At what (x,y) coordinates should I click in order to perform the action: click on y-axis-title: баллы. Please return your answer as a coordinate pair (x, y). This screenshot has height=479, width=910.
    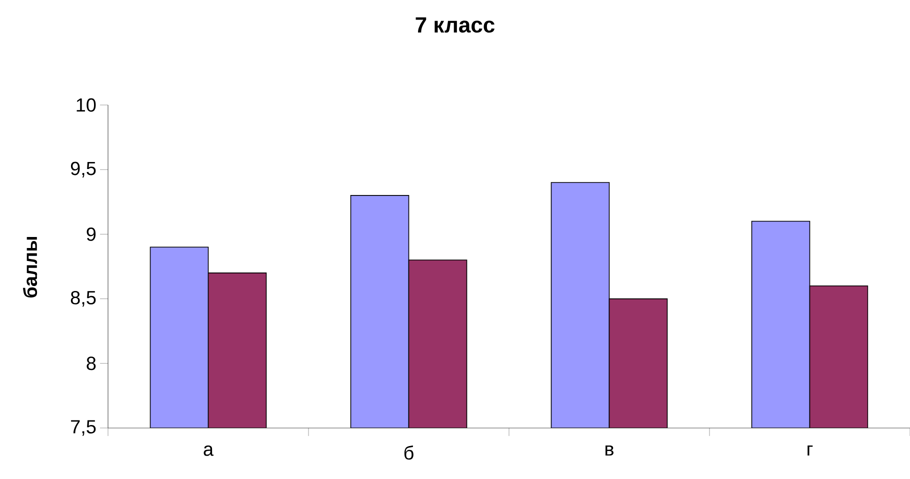
    Looking at the image, I should click on (30, 267).